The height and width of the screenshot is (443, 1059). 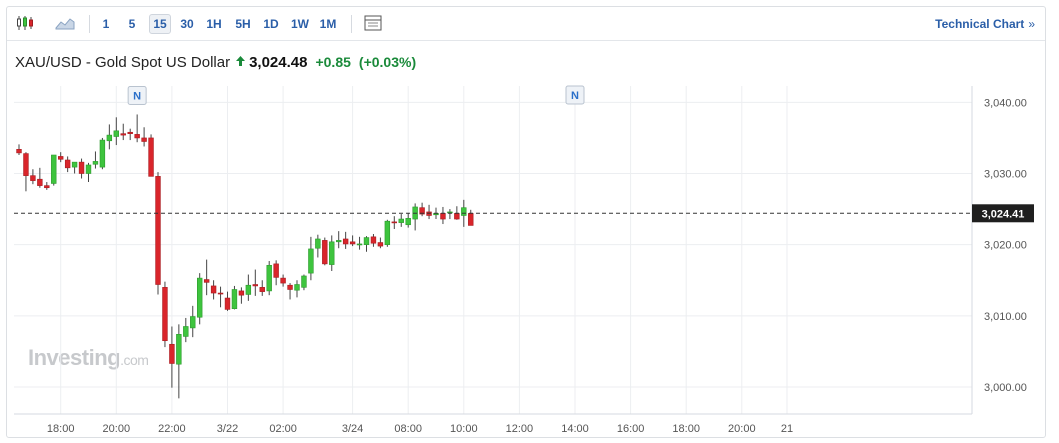 I want to click on x-tick-label: 02:00, so click(x=283, y=429).